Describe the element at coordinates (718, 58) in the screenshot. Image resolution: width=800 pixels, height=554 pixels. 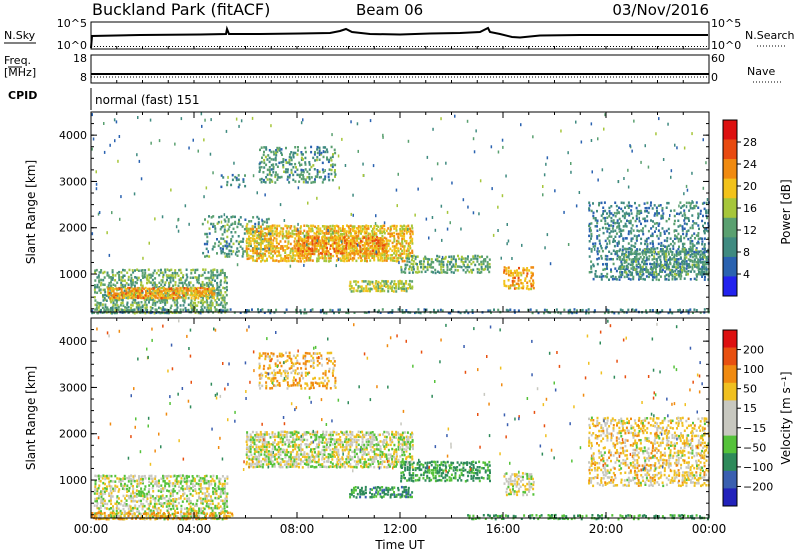
I see `nave-tick-top: 60` at that location.